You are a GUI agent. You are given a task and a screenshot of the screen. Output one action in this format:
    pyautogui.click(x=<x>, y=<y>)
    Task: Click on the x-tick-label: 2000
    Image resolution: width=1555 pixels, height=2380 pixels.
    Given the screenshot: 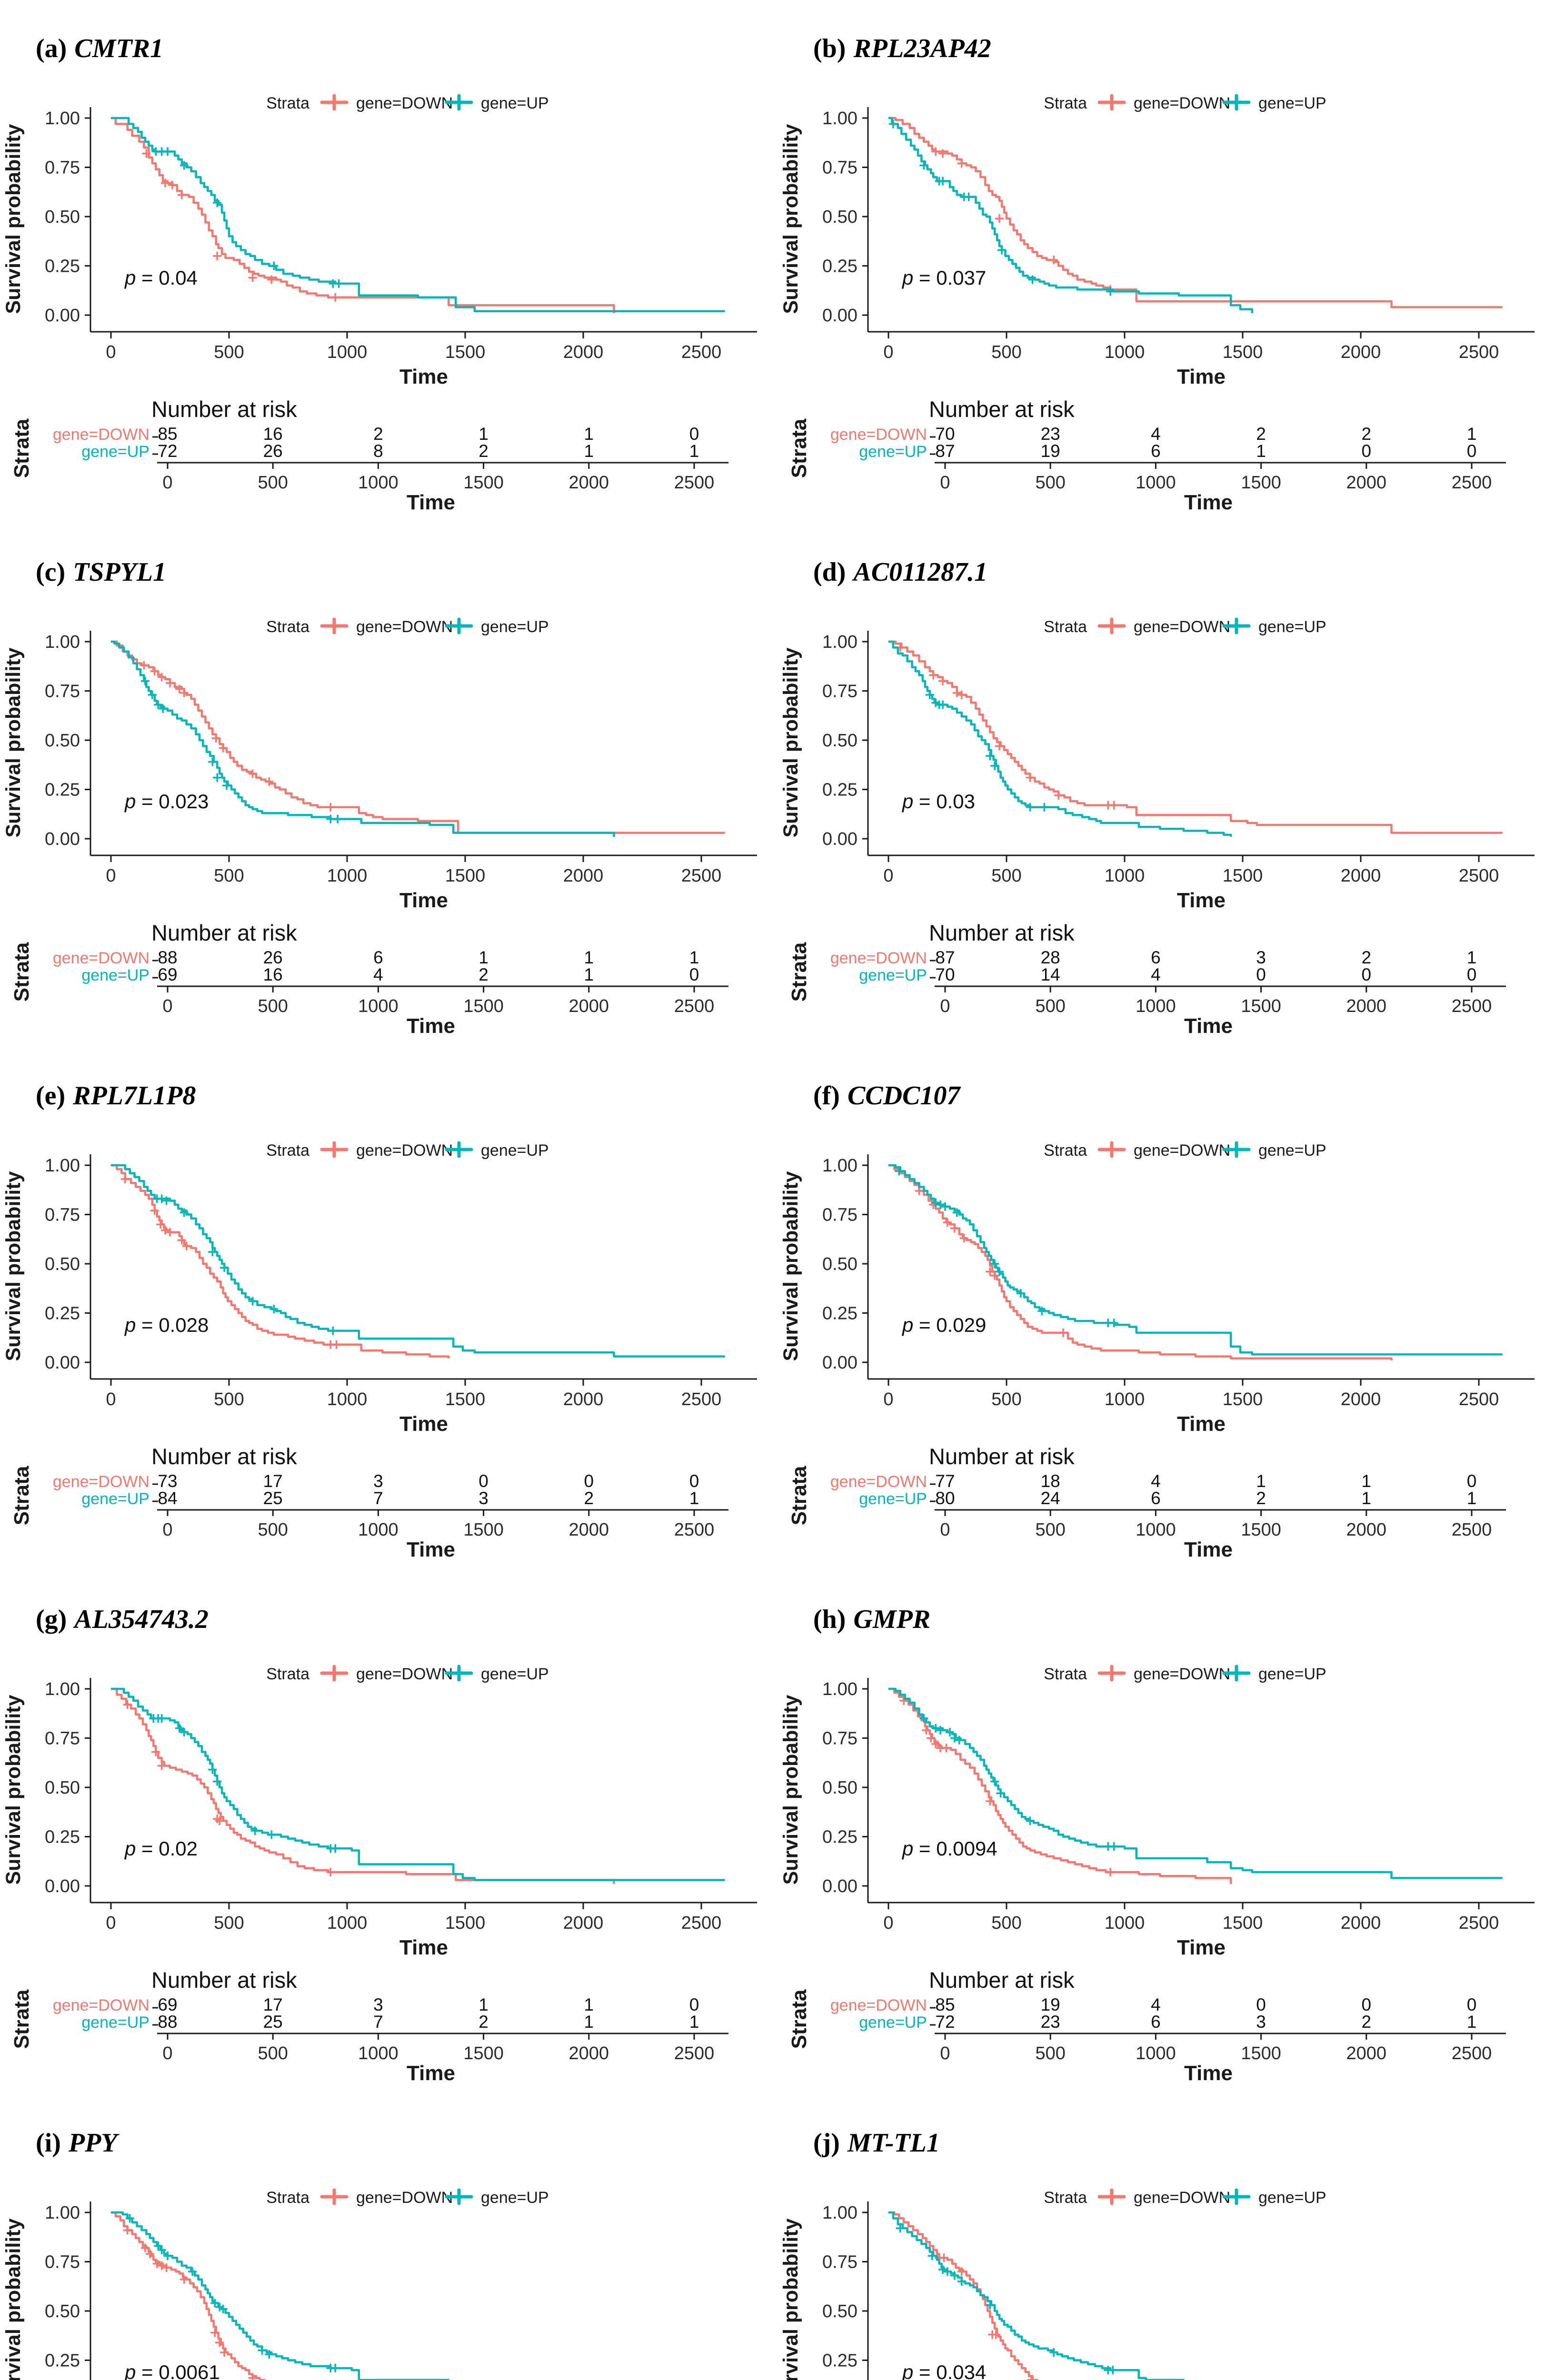 What is the action you would take?
    pyautogui.click(x=583, y=1399)
    